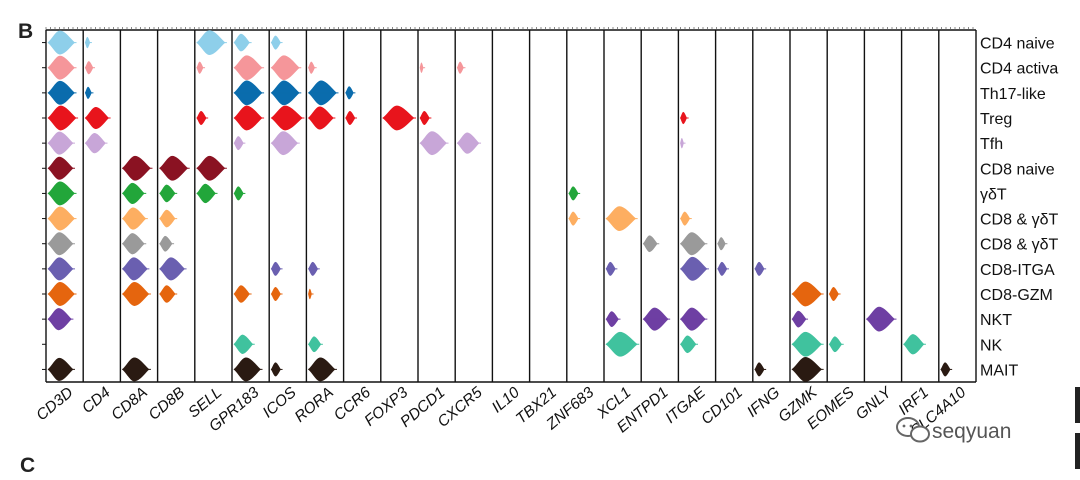  Describe the element at coordinates (996, 320) in the screenshot. I see `cluster-label: NKT` at that location.